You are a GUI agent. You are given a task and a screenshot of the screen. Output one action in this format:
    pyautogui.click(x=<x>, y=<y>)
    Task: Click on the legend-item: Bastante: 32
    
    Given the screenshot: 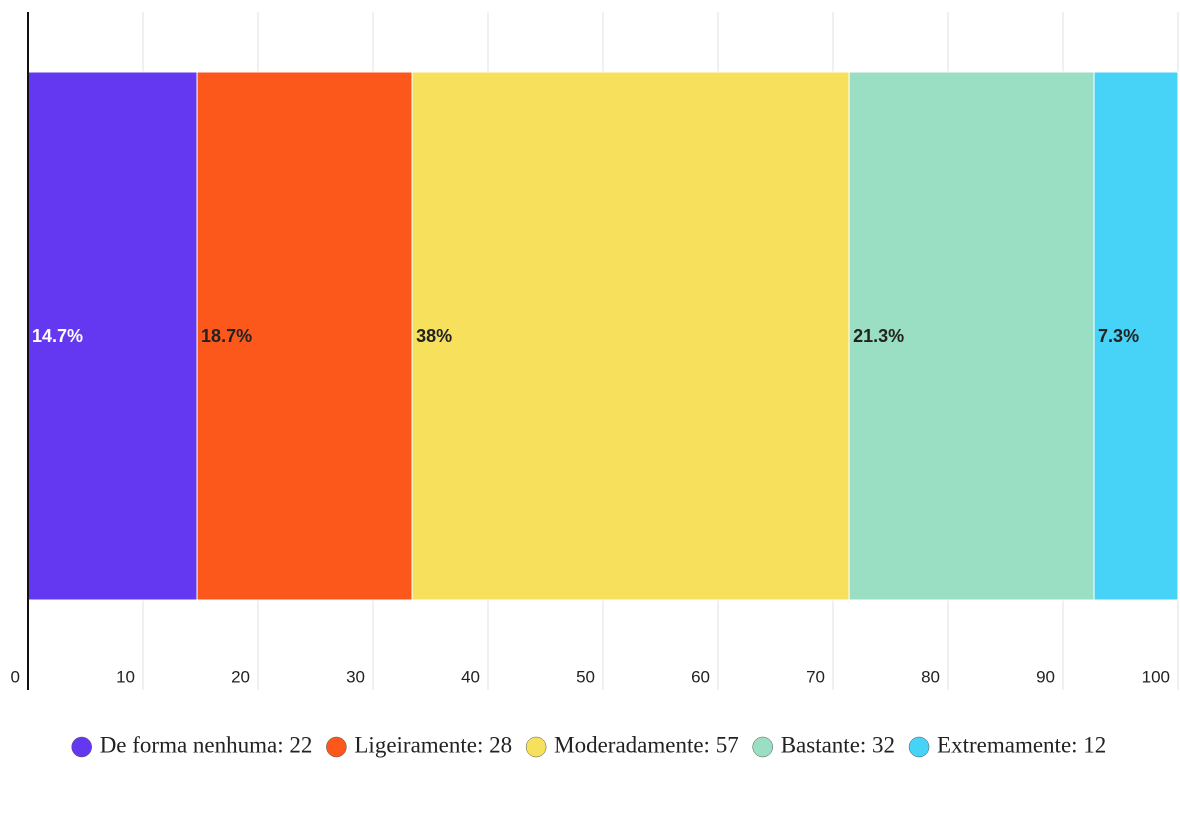 What is the action you would take?
    pyautogui.click(x=823, y=745)
    